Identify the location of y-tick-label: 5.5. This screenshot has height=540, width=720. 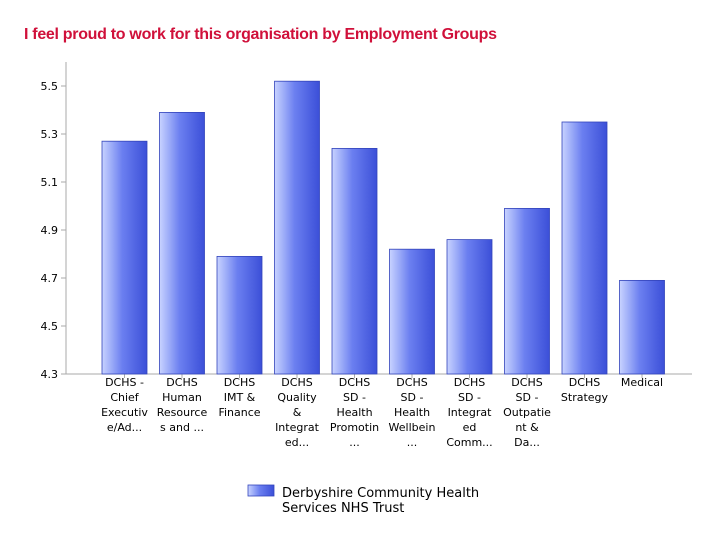
(50, 86).